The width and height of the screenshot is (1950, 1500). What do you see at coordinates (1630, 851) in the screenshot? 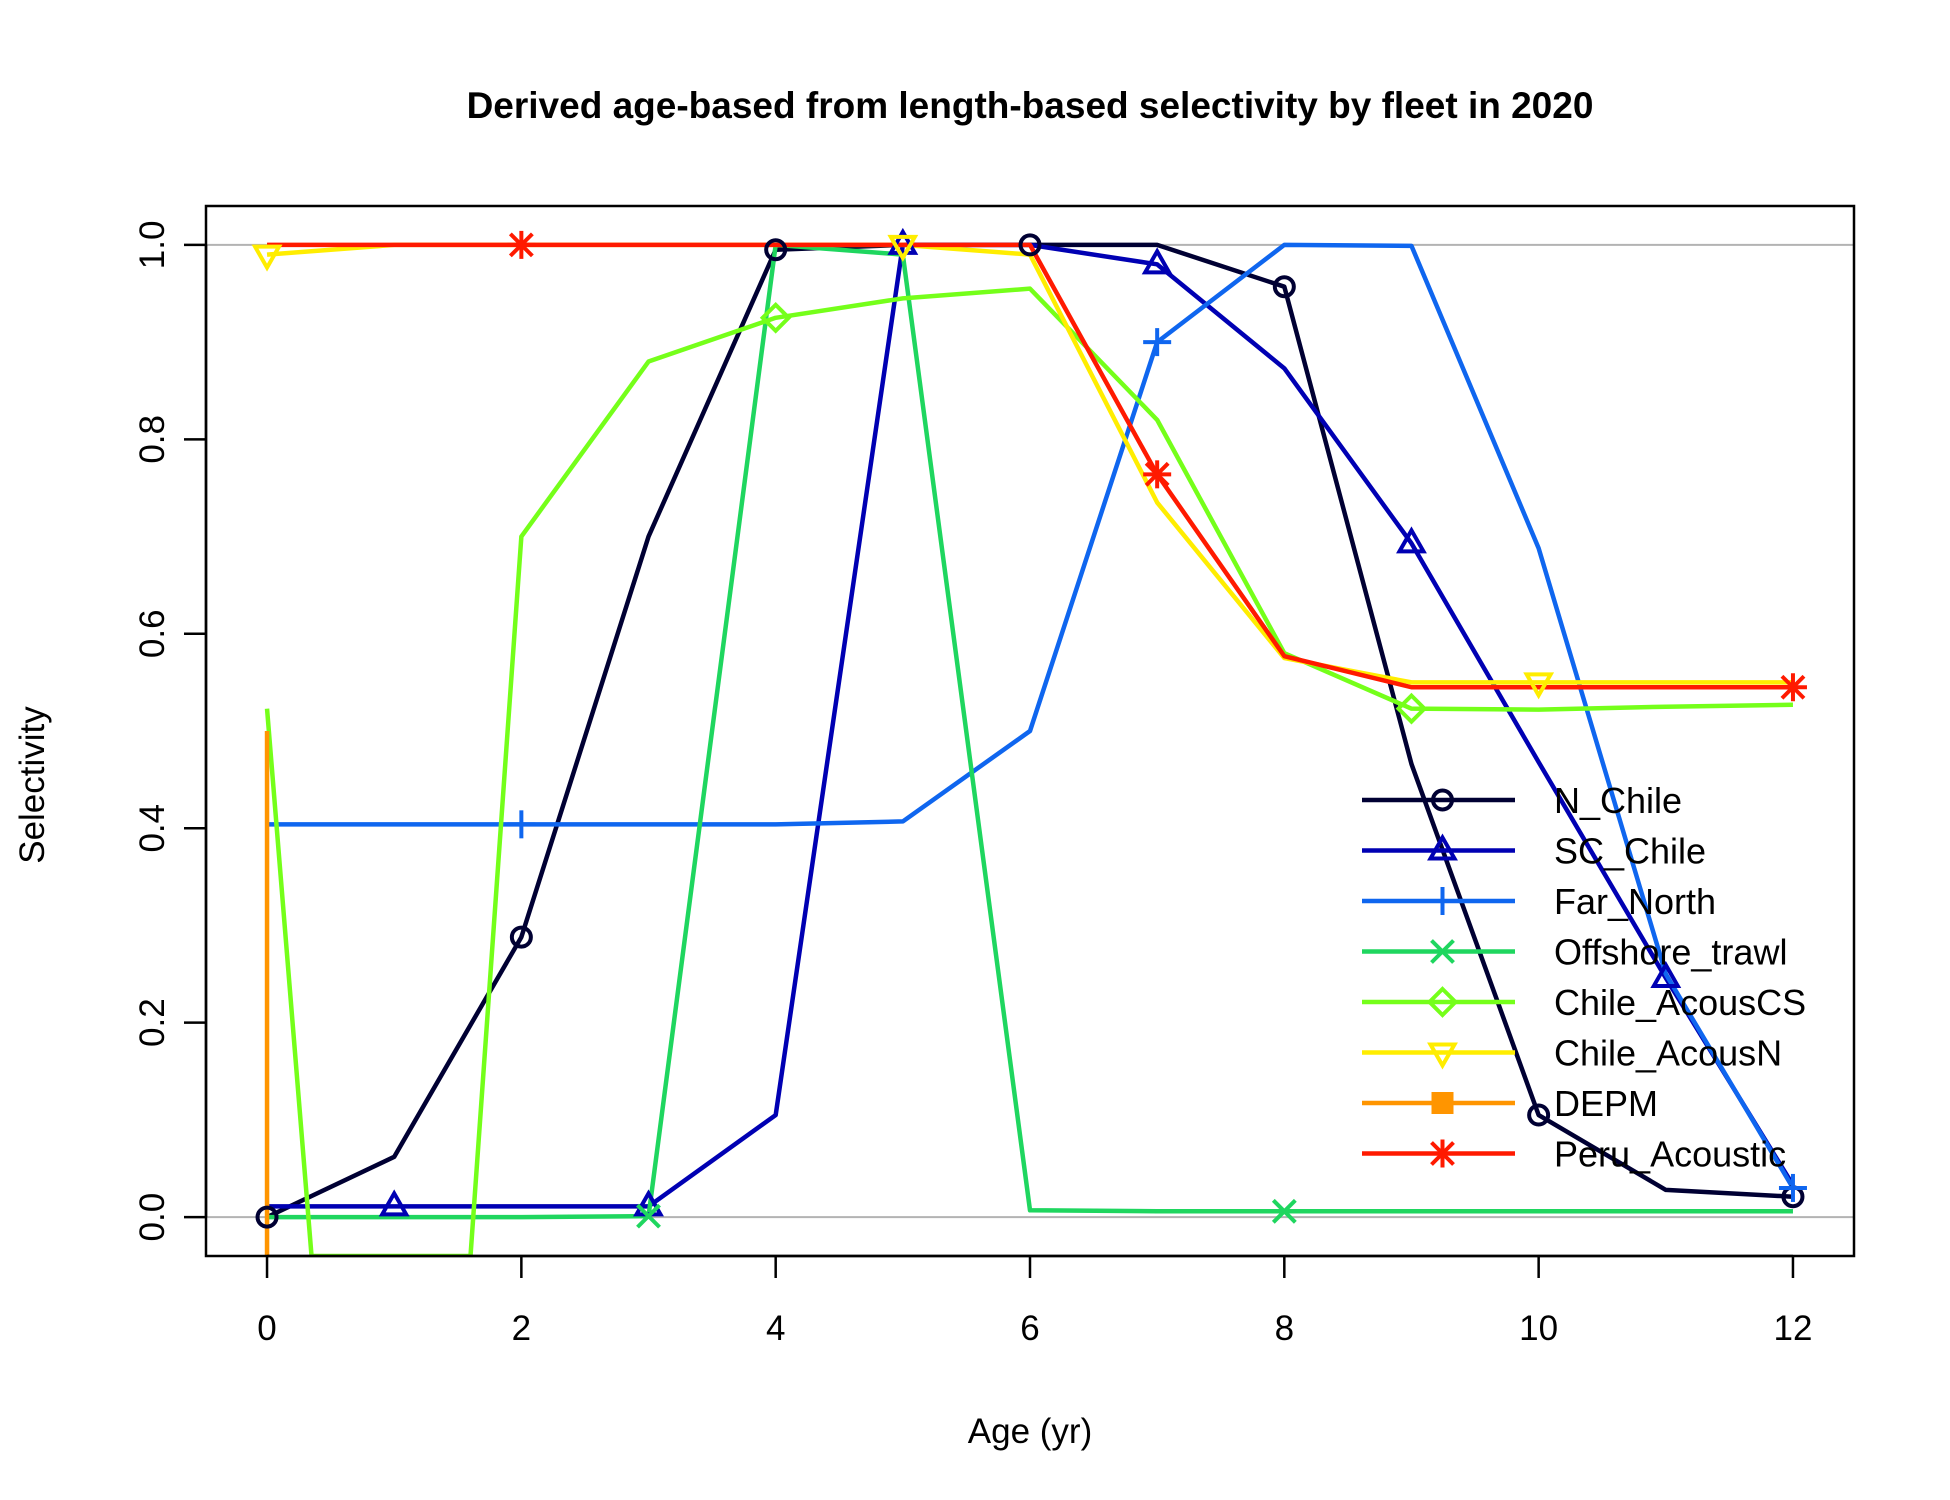
I see `legend-label: SC_Chile` at bounding box center [1630, 851].